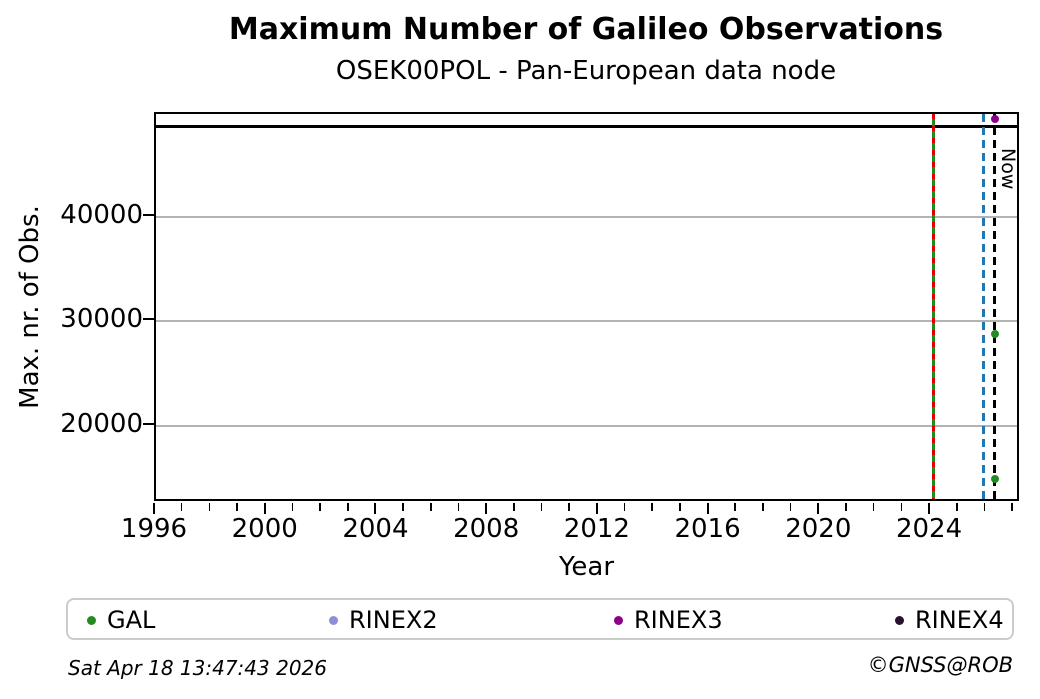 The width and height of the screenshot is (1040, 699). I want to click on x-tick-label: 2012, so click(596, 529).